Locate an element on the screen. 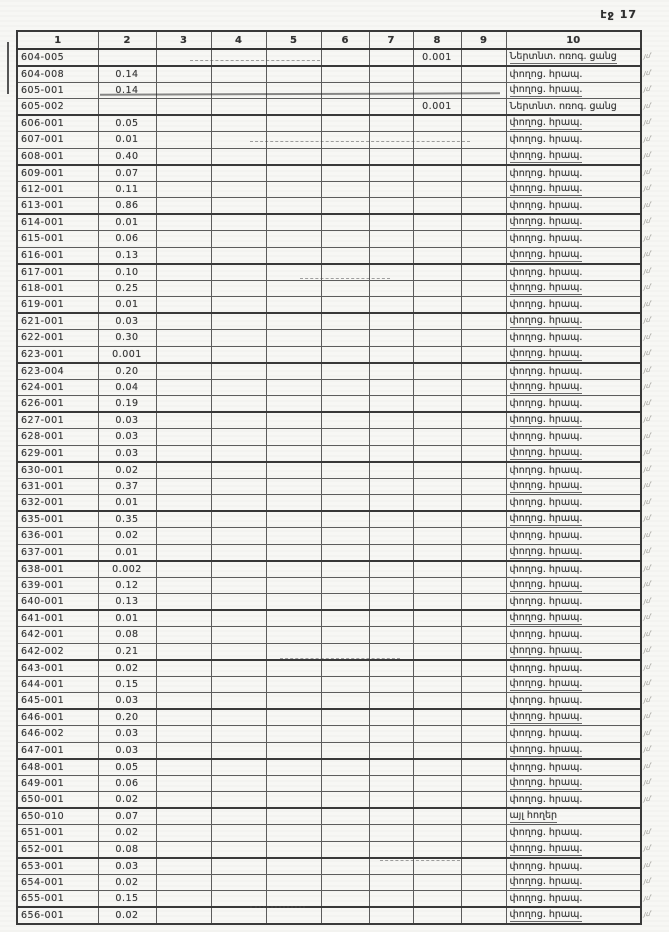 Image resolution: width=669 pixels, height=932 pixels. parcel-code-cell: 654-001 is located at coordinates (57, 882).